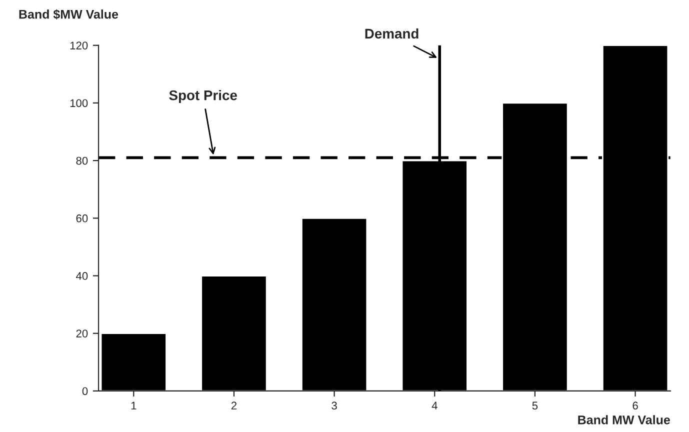  What do you see at coordinates (203, 96) in the screenshot?
I see `ref-line-label: Spot Price` at bounding box center [203, 96].